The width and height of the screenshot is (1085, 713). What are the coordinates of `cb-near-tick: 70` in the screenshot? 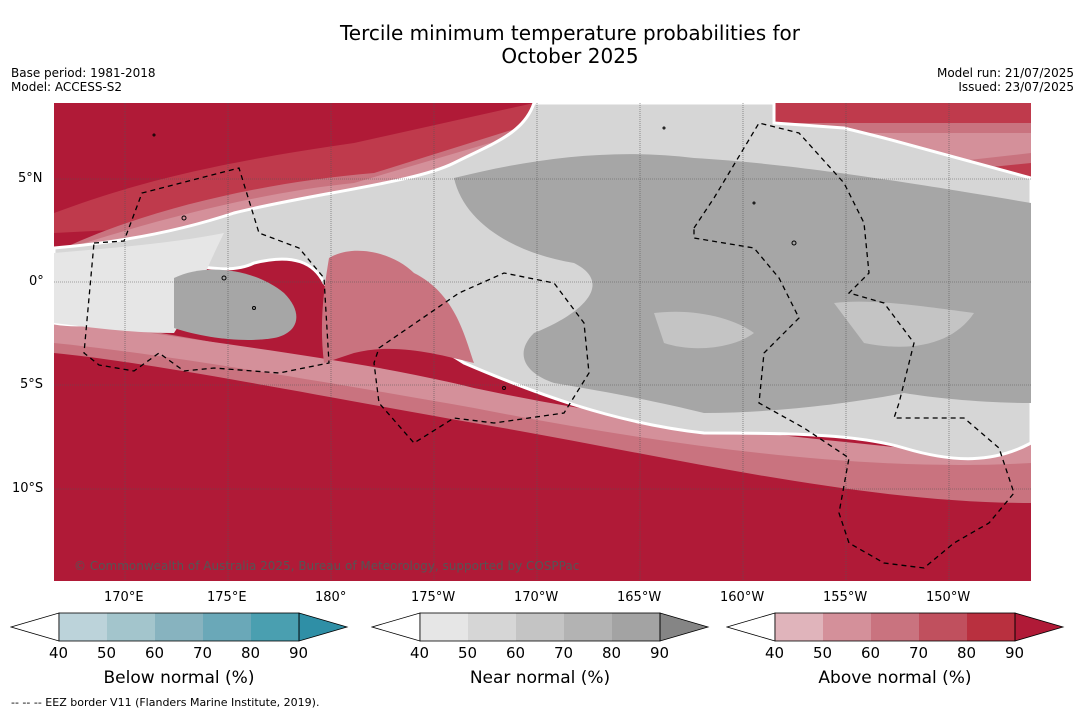 It's located at (564, 653).